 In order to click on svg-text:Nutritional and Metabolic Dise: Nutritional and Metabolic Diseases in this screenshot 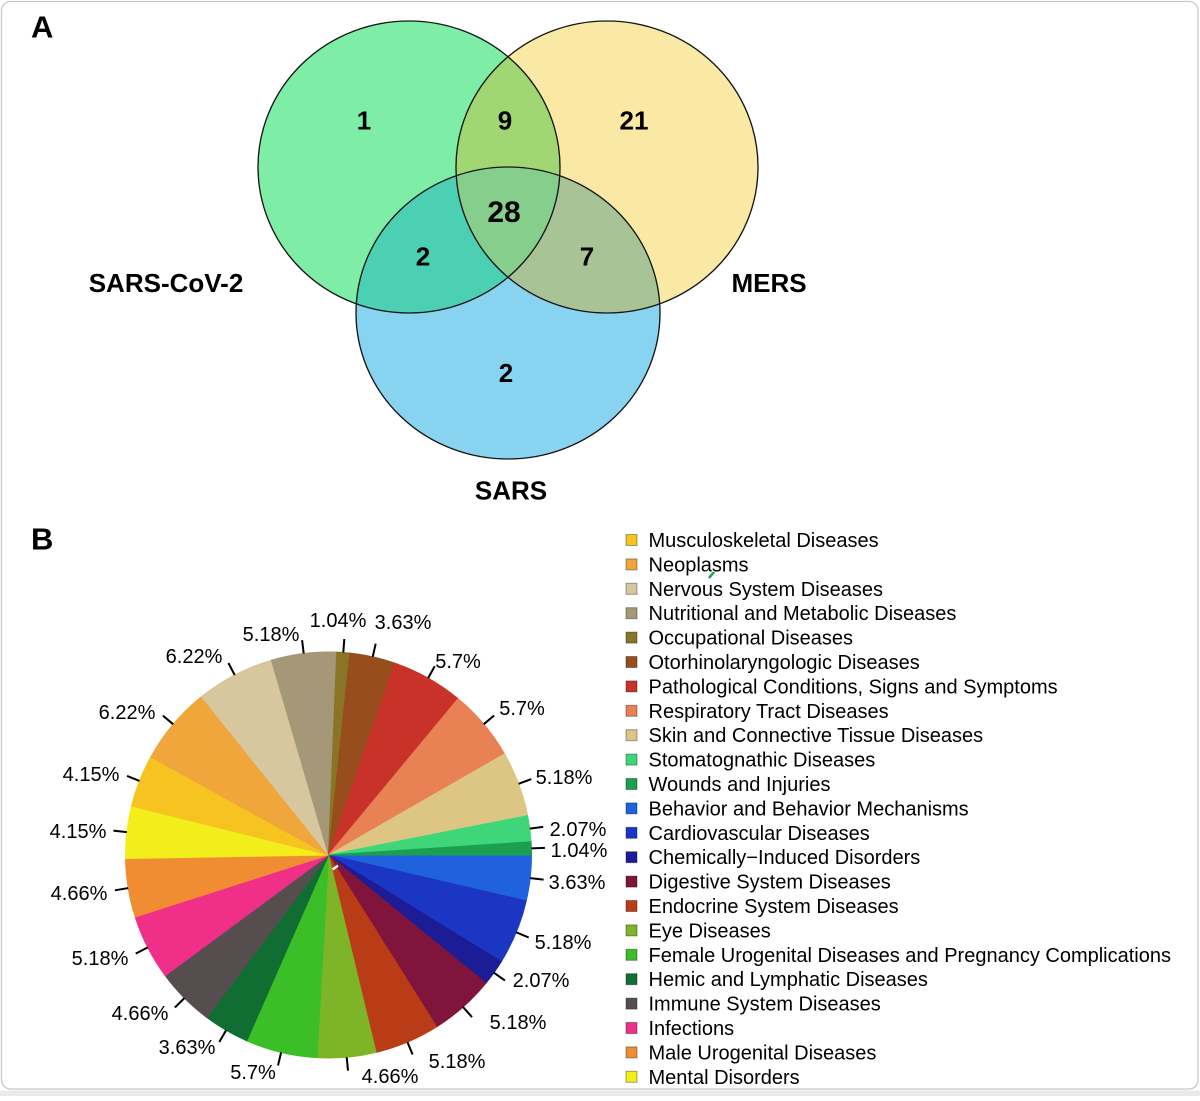, I will do `click(803, 614)`.